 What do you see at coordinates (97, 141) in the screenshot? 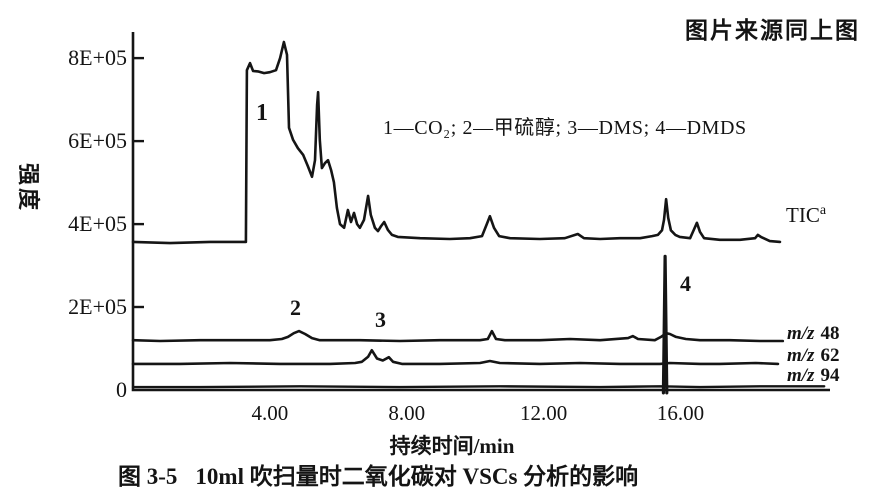
I see `y-tick-label: 6E+05` at bounding box center [97, 141].